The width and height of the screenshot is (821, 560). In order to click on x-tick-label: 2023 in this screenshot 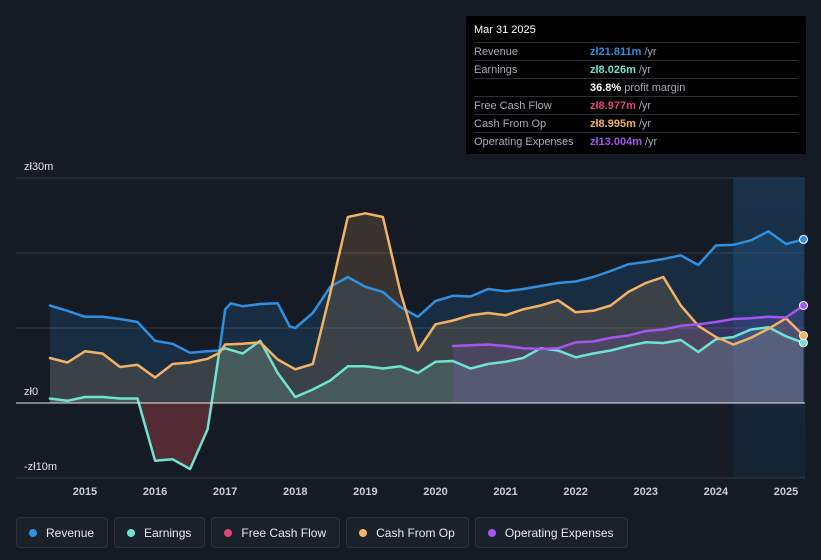, I will do `click(646, 492)`.